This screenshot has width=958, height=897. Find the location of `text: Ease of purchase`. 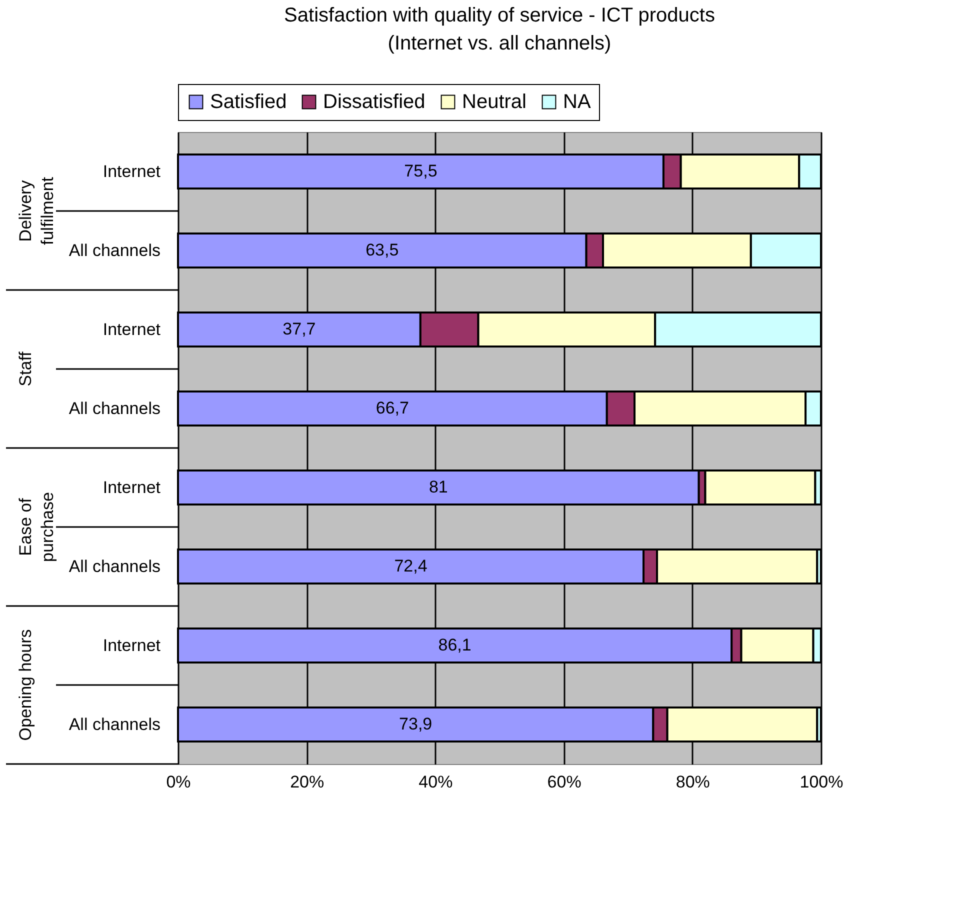

text: Ease of purchase is located at coordinates (36, 527).